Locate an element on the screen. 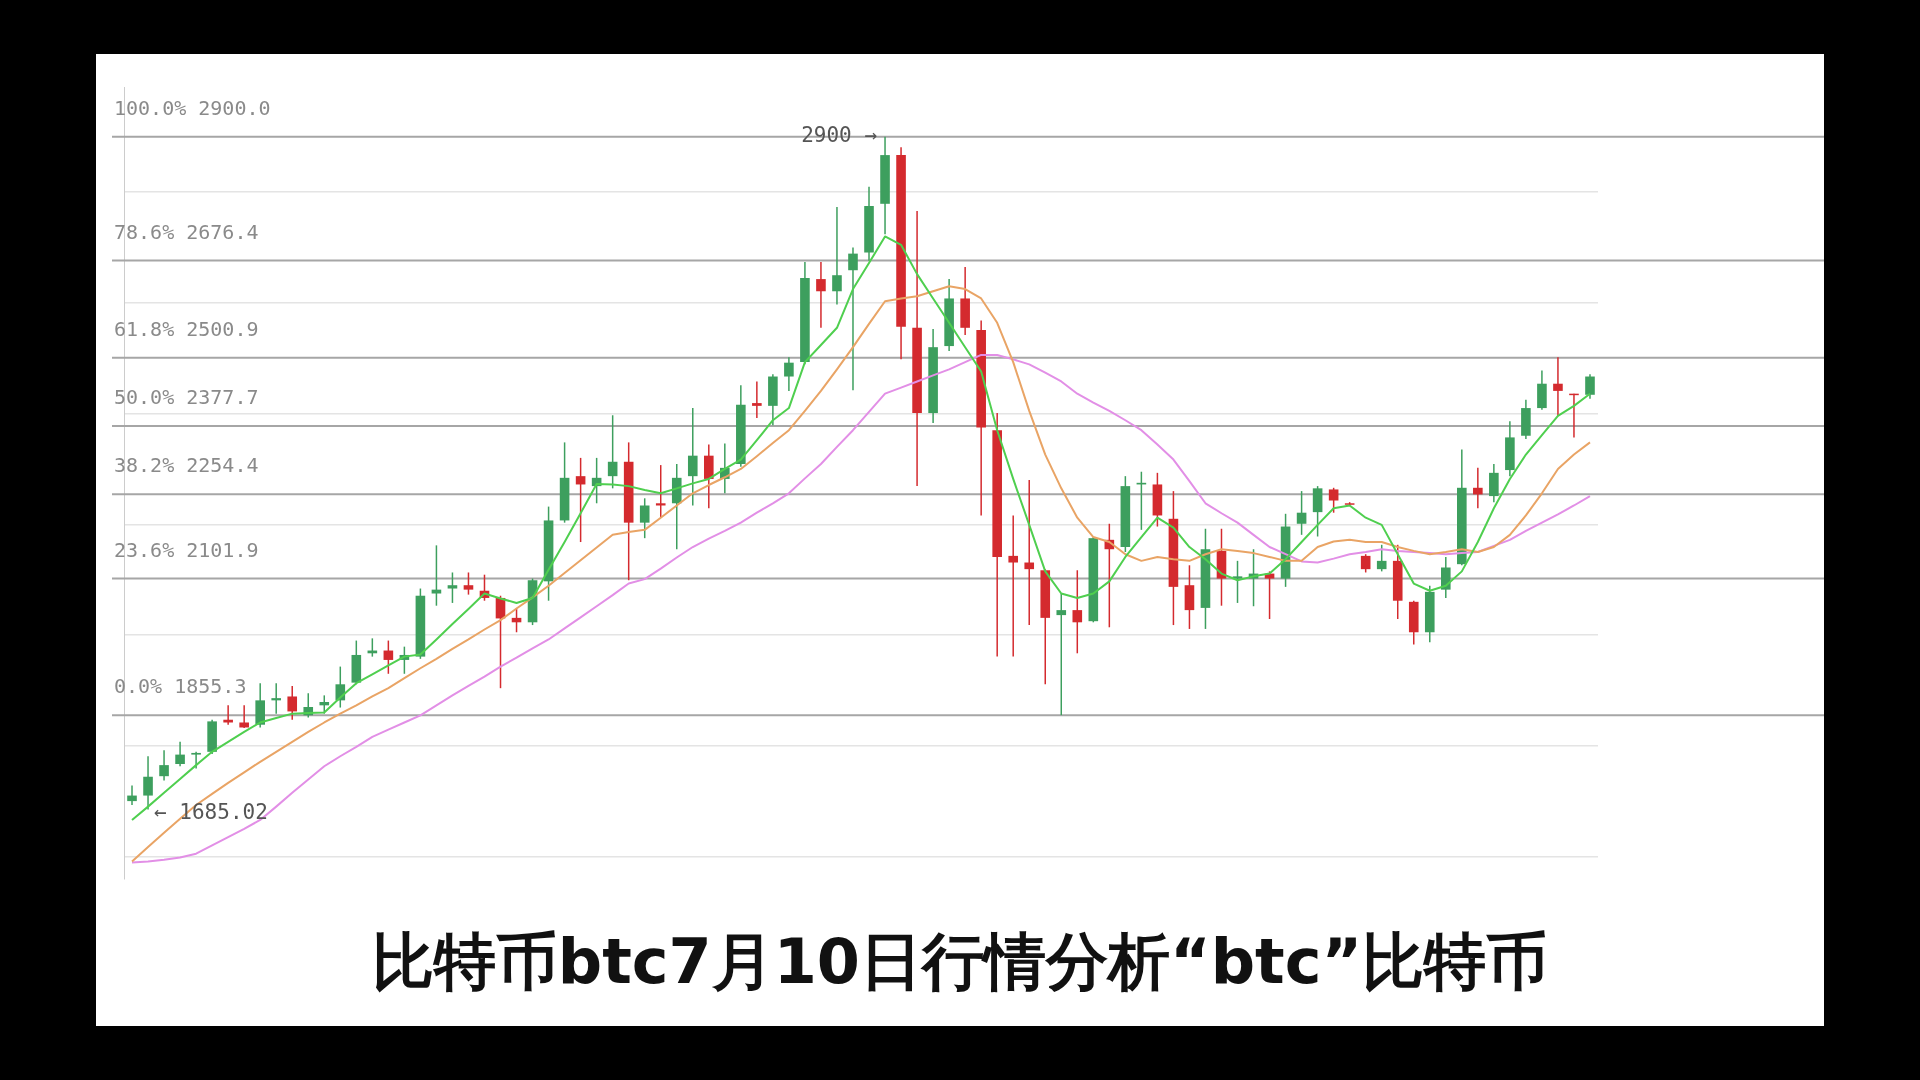  ref-line-label: 38.2% 2254.4 is located at coordinates (186, 465).